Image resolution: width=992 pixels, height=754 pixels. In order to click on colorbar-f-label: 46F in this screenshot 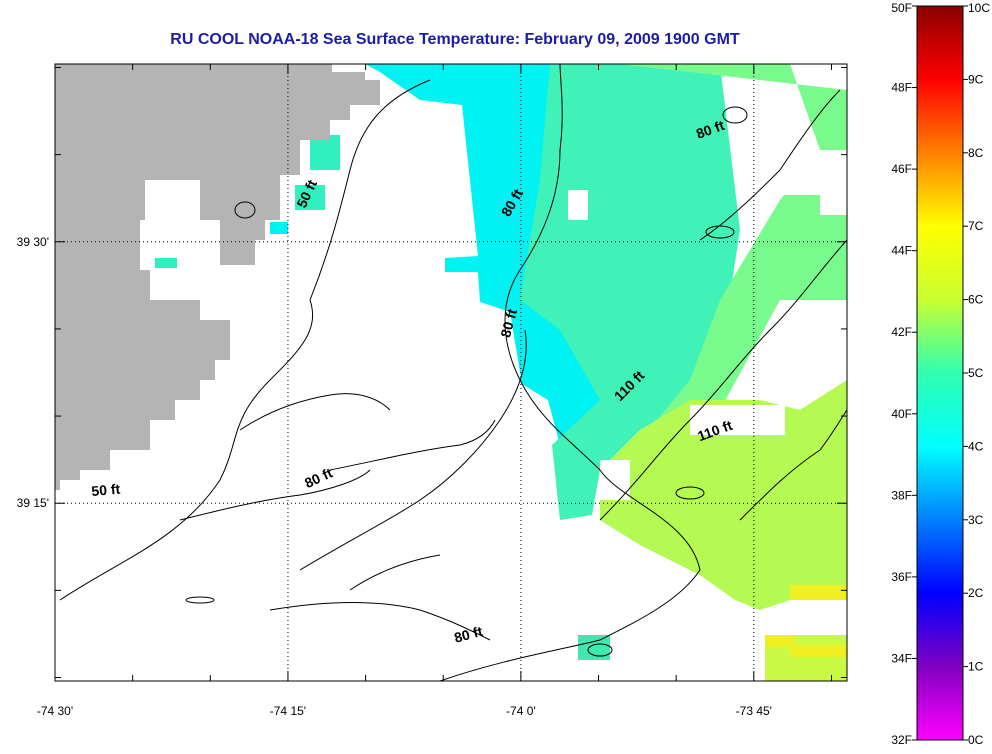, I will do `click(901, 169)`.